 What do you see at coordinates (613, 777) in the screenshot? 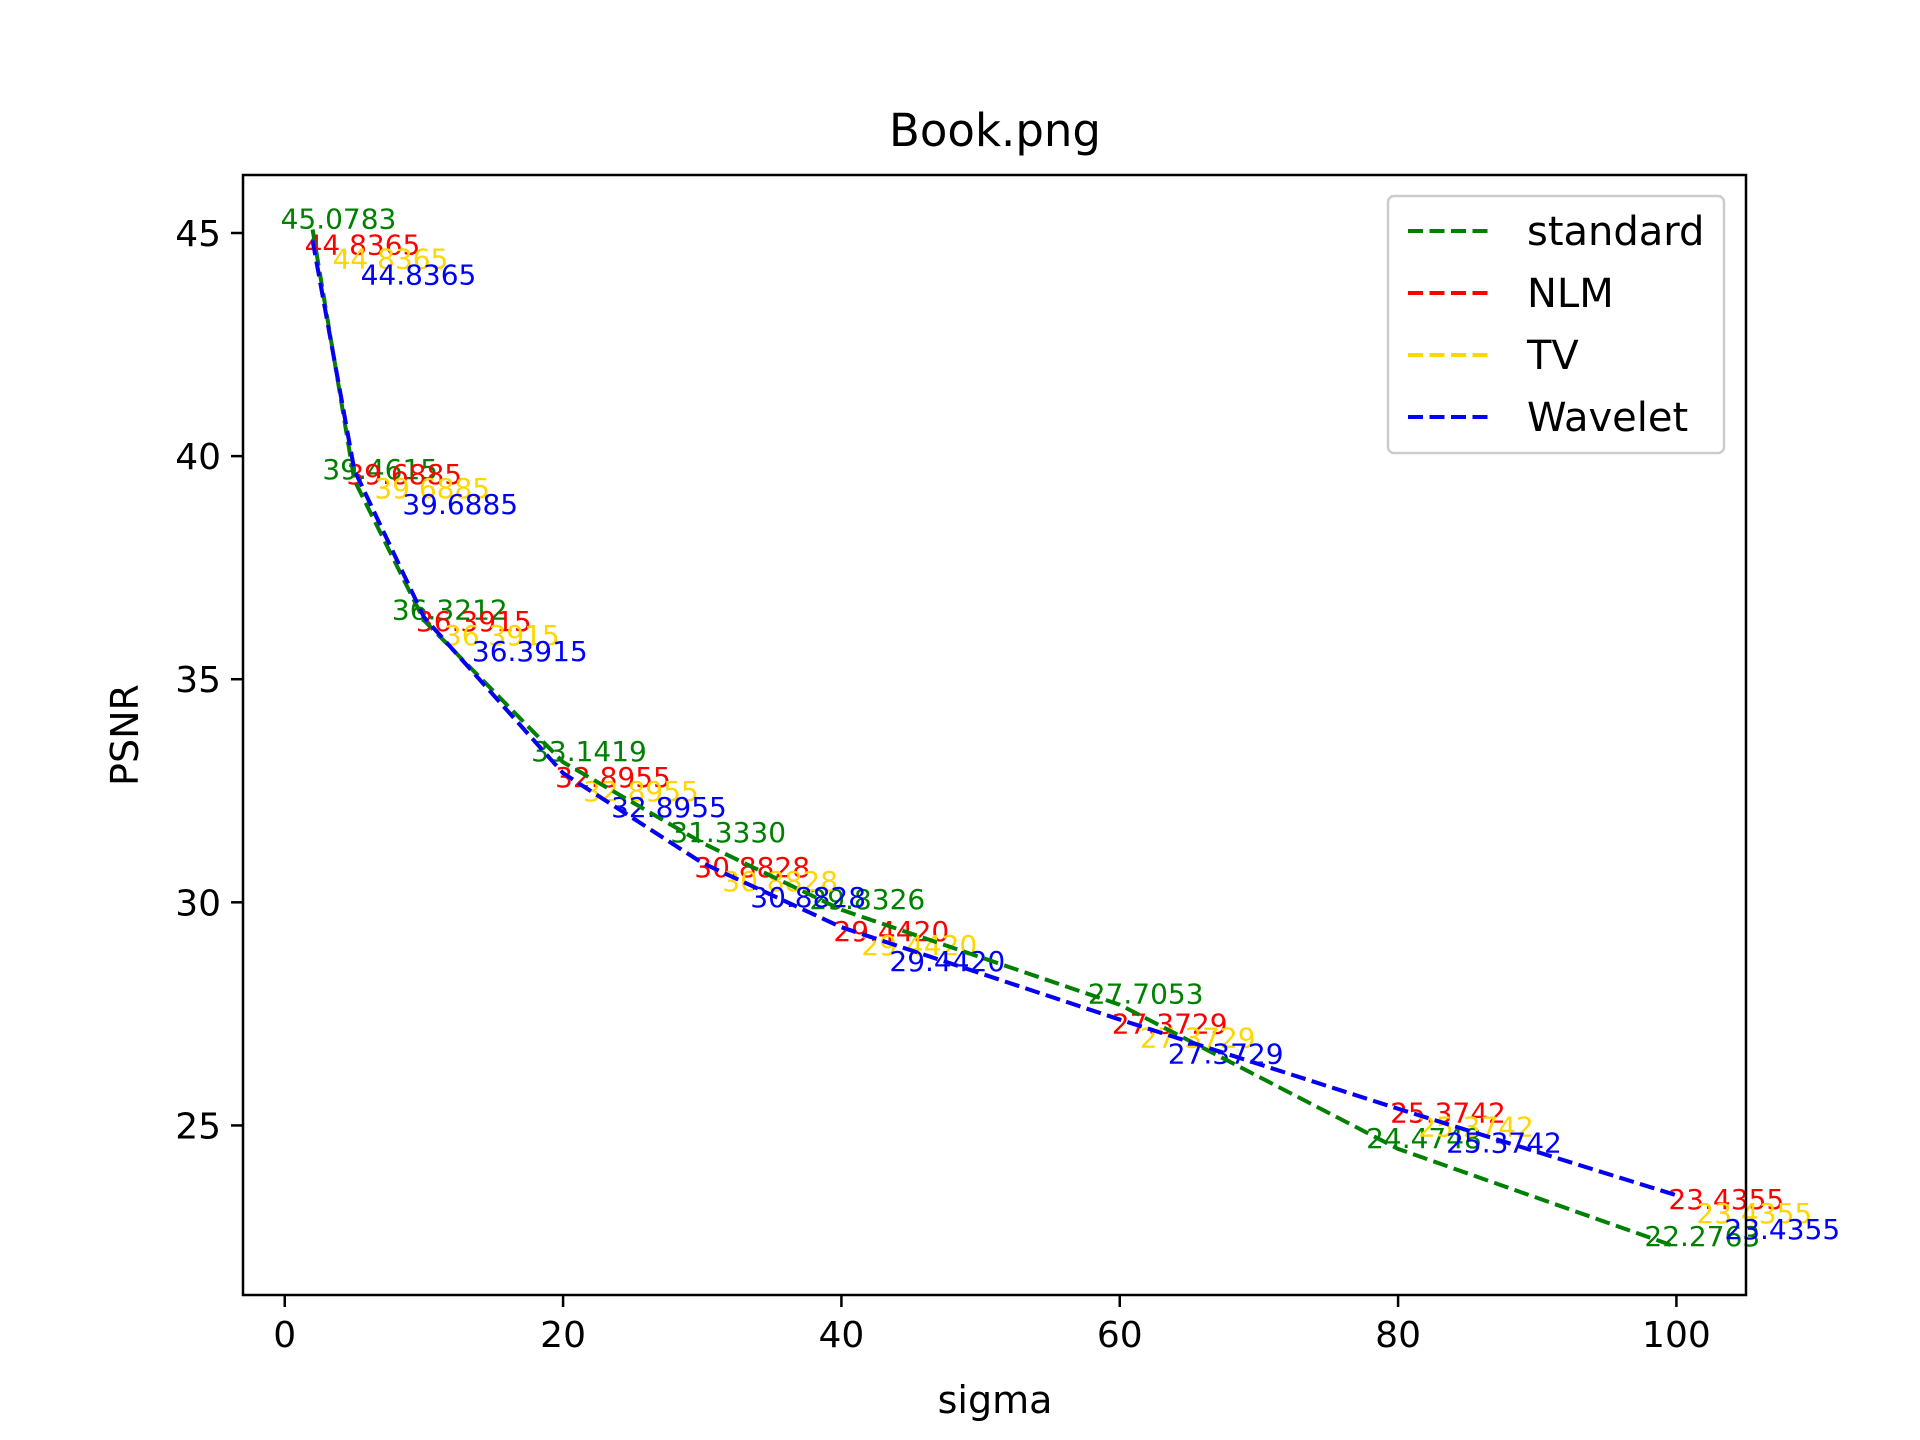
I see `data-label-nlm: 32.8955` at bounding box center [613, 777].